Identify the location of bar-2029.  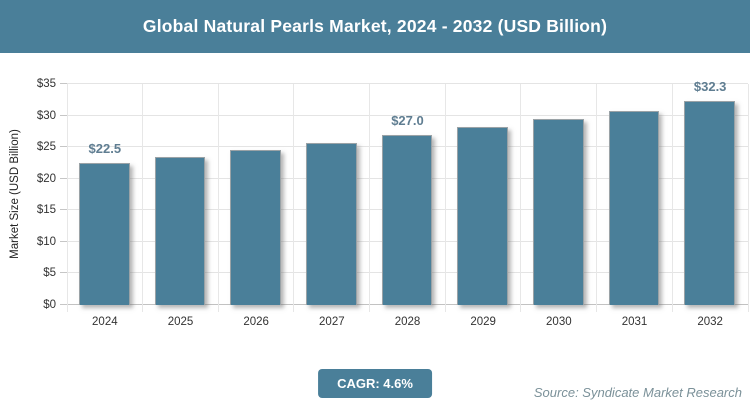
(483, 215).